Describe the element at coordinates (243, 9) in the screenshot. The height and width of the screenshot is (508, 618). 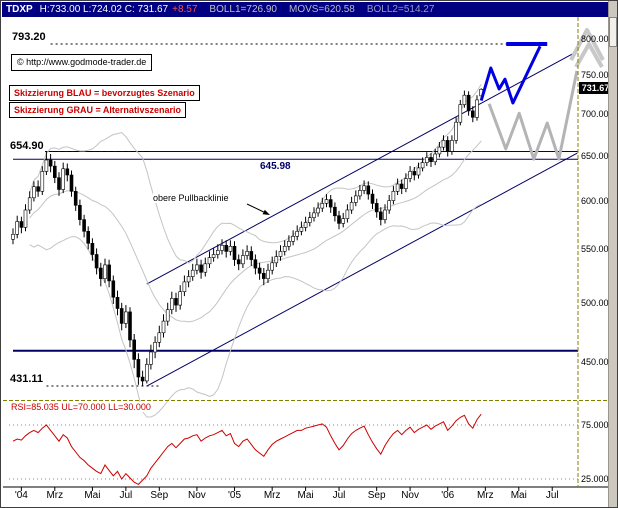
I see `boll1-label: BOLL1=726.90` at that location.